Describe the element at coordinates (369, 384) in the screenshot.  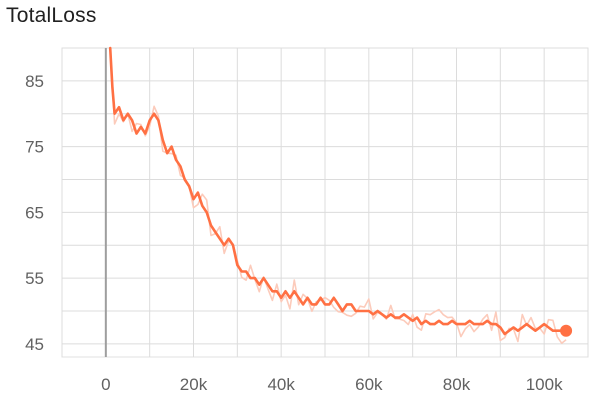
I see `x-tick-label: 60k` at that location.